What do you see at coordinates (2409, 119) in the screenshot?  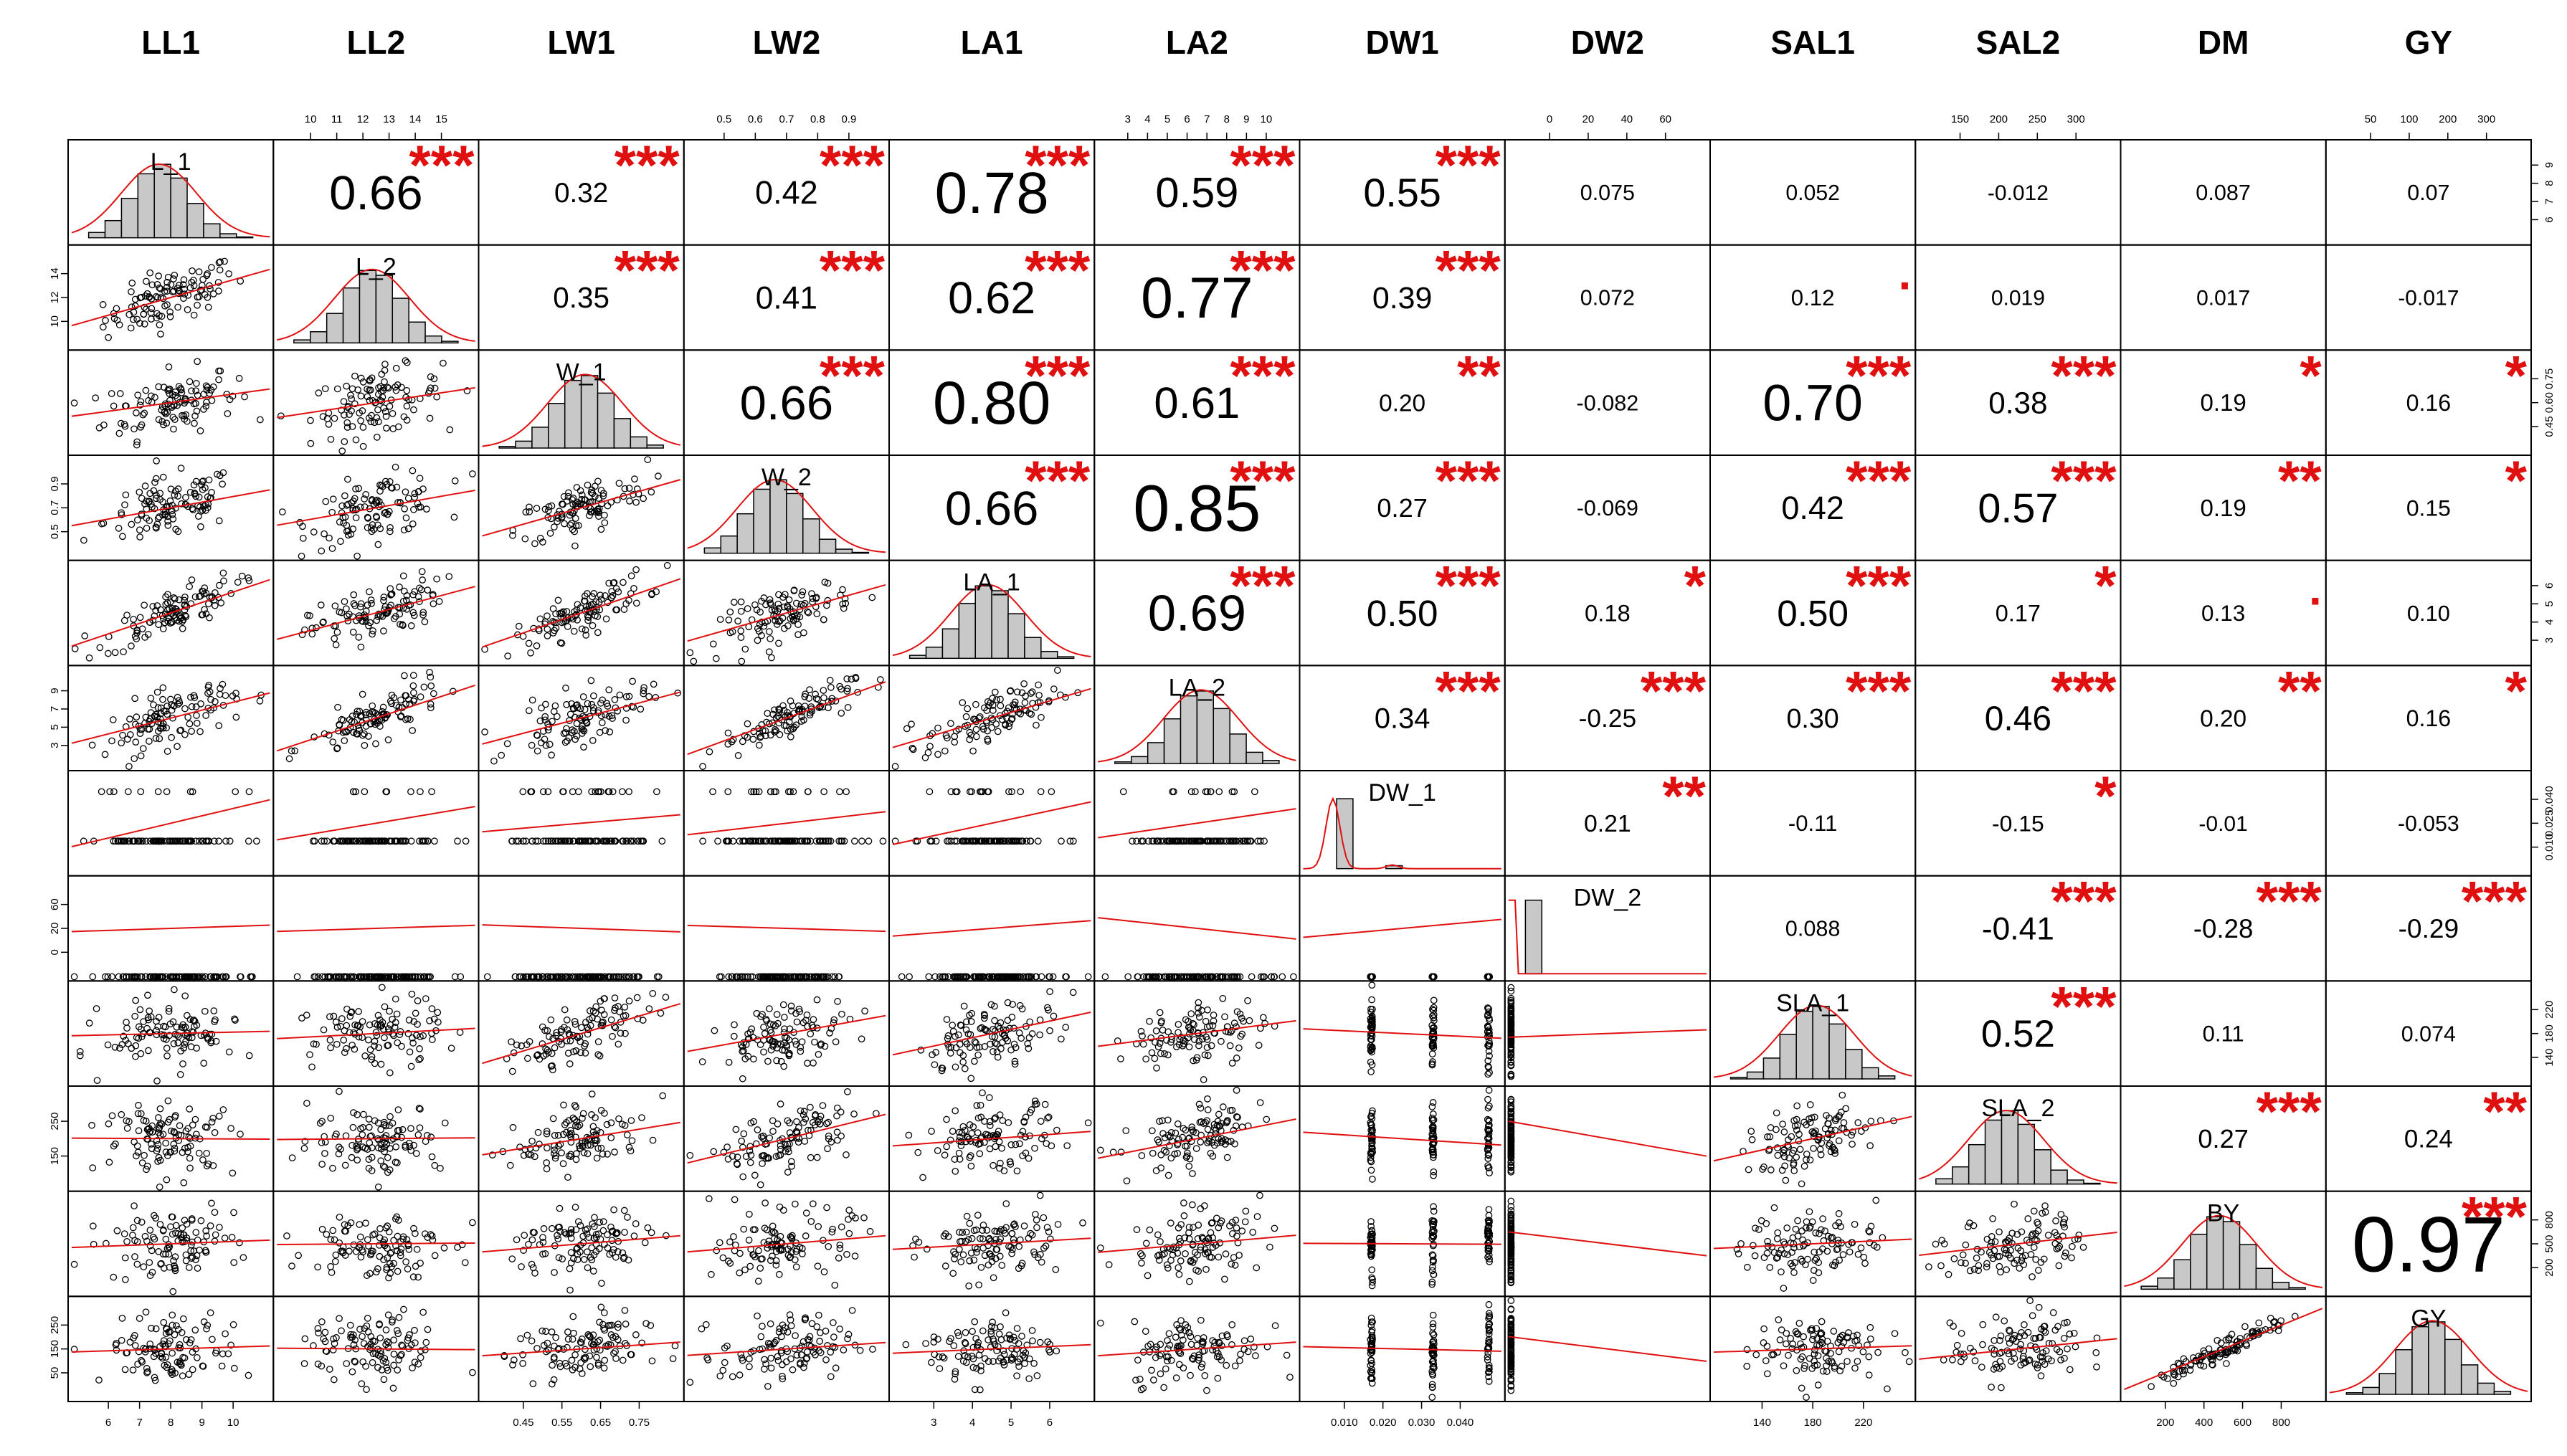 I see `axis-tick-label-top: 100` at bounding box center [2409, 119].